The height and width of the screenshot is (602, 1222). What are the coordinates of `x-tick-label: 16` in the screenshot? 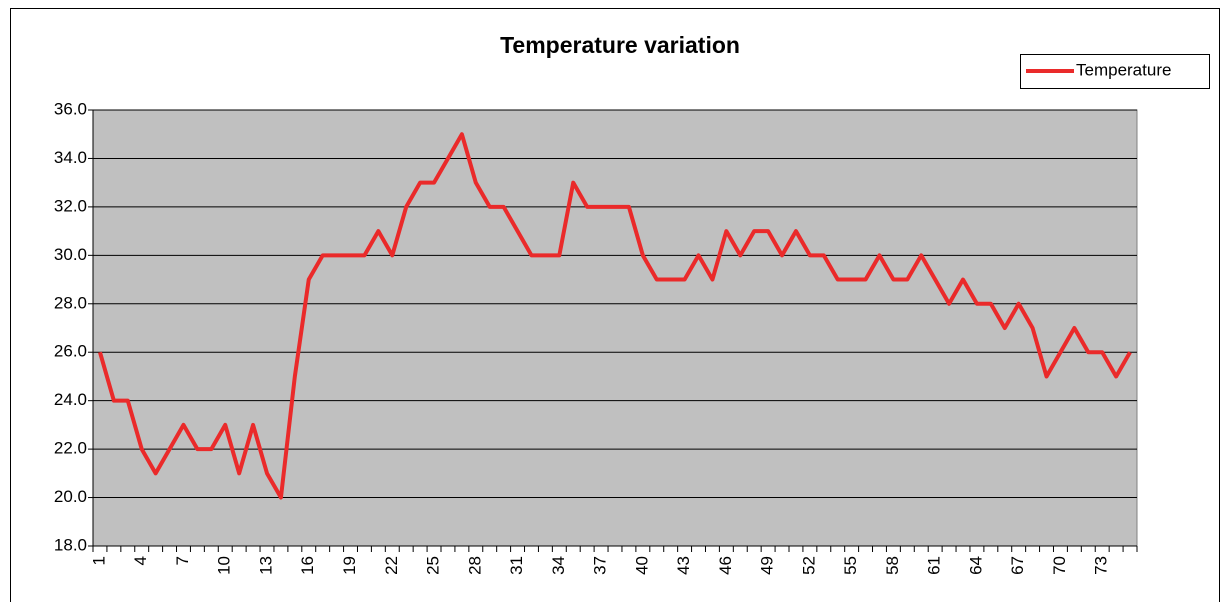 It's located at (307, 565).